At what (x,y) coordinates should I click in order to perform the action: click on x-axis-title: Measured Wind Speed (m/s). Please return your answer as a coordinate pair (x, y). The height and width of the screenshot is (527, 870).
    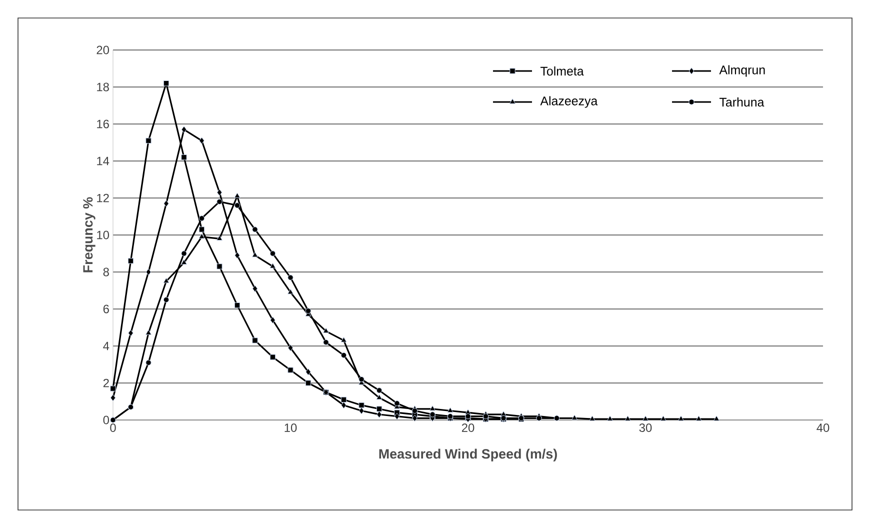
    Looking at the image, I should click on (468, 455).